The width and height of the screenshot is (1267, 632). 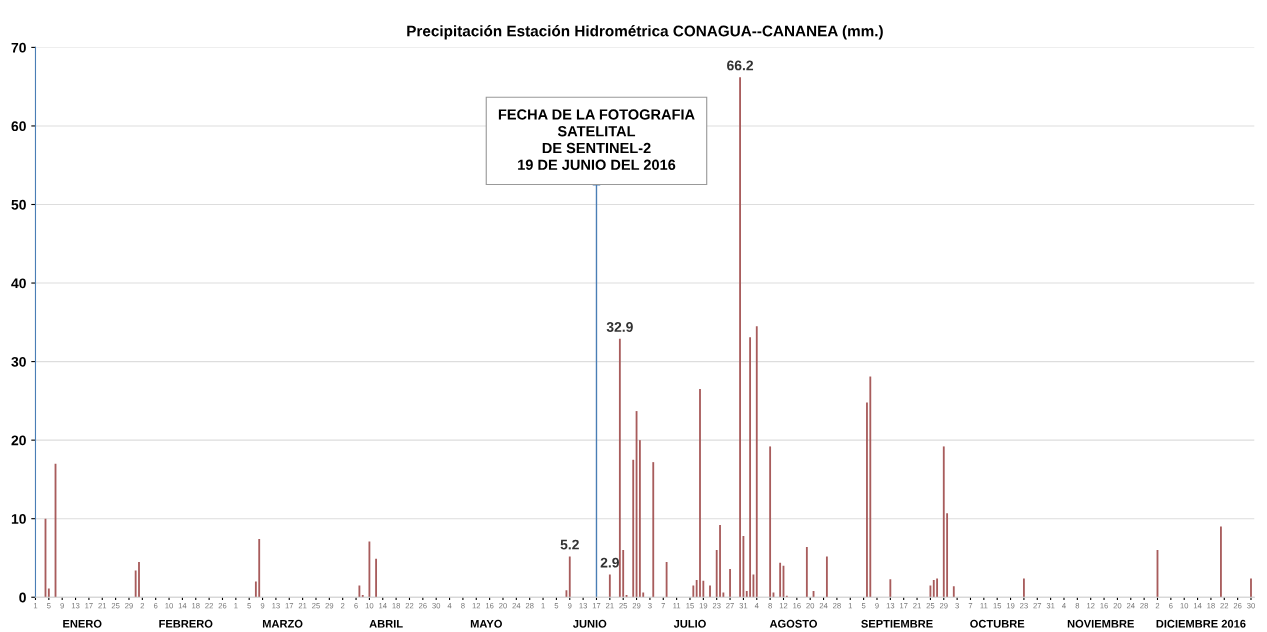 What do you see at coordinates (486, 623) in the screenshot?
I see `text: MAYO` at bounding box center [486, 623].